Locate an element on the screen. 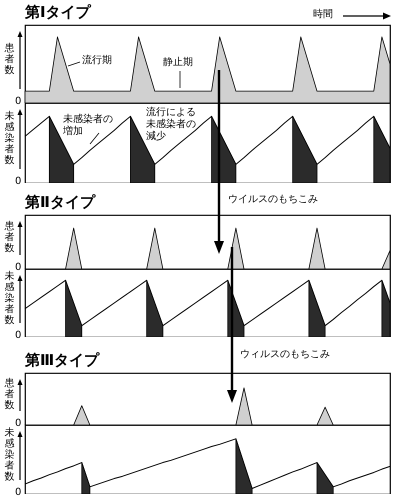 Image resolution: width=398 pixels, height=500 pixels. chart-title: 第Ⅱタイプ is located at coordinates (60, 202).